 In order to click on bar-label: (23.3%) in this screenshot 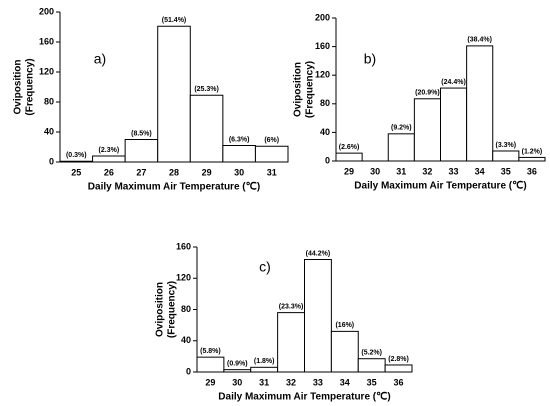, I will do `click(291, 306)`.